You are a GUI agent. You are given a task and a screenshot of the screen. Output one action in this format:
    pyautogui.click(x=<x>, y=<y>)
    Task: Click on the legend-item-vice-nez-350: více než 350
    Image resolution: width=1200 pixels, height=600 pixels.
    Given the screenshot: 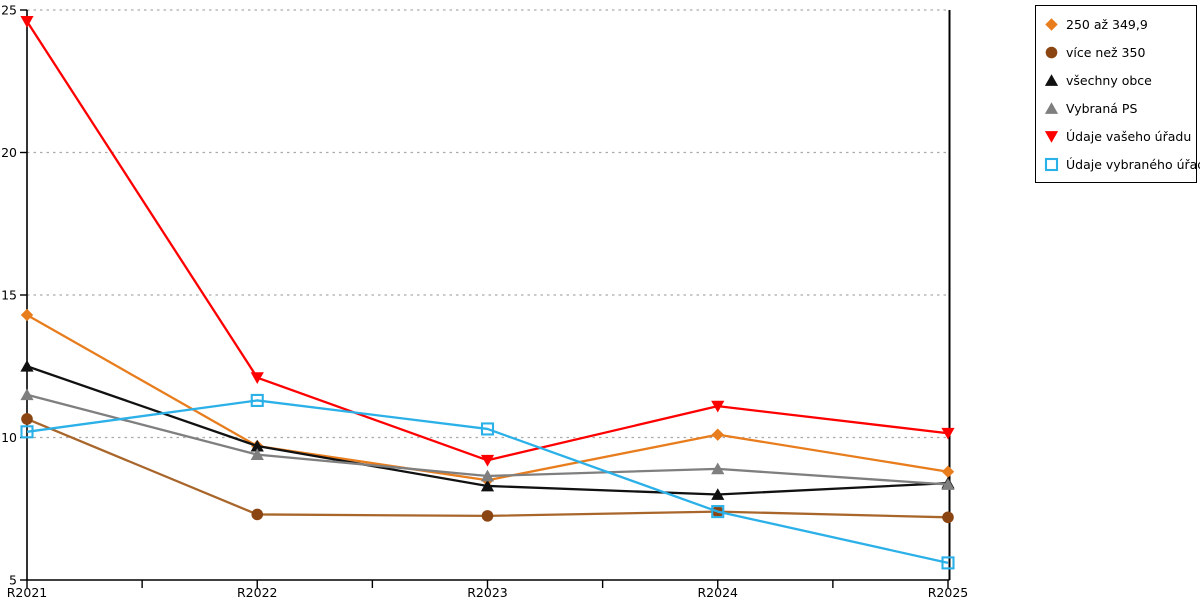 What is the action you would take?
    pyautogui.click(x=1120, y=52)
    